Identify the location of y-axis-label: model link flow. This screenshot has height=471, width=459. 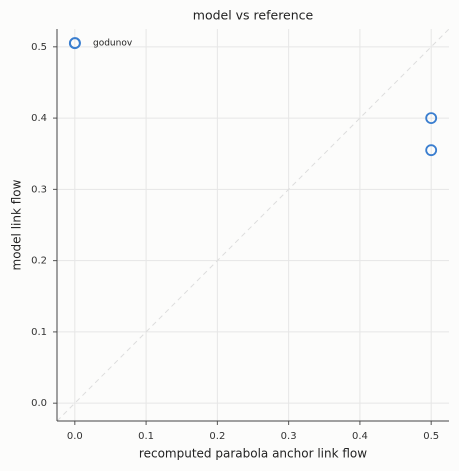
(17, 224).